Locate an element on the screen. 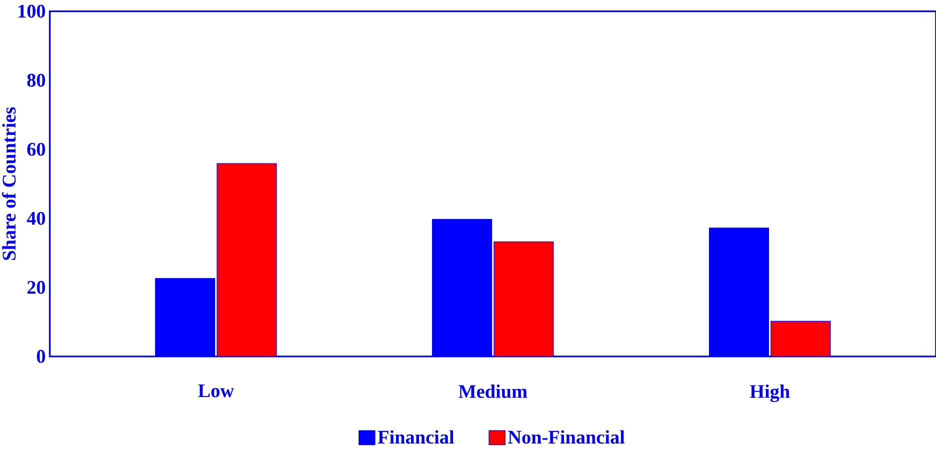  x-tick-label: Low is located at coordinates (216, 391).